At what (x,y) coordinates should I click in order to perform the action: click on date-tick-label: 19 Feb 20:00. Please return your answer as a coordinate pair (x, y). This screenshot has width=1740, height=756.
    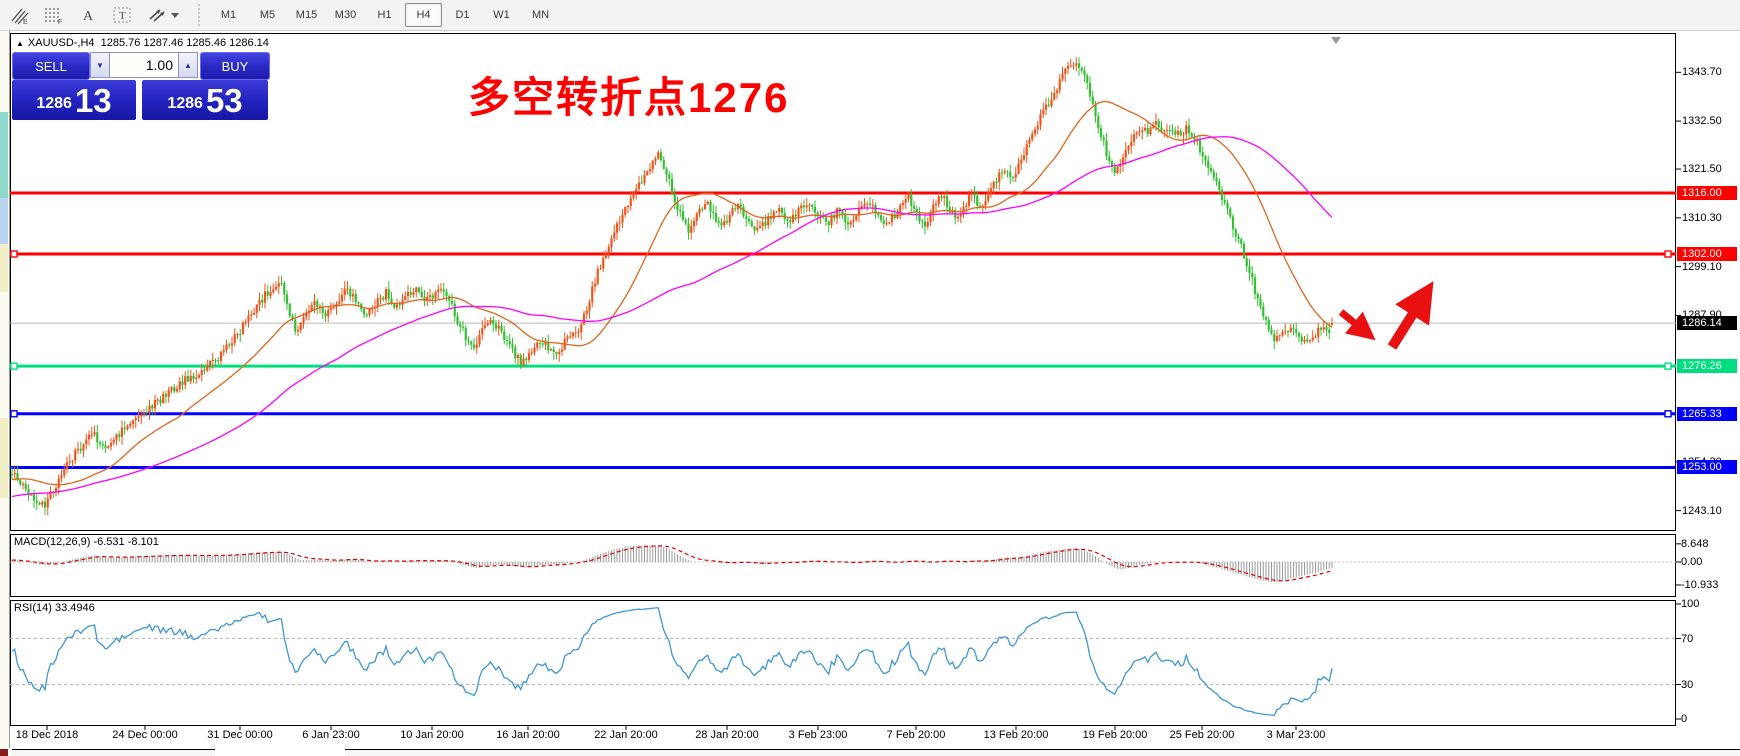
    Looking at the image, I should click on (1115, 735).